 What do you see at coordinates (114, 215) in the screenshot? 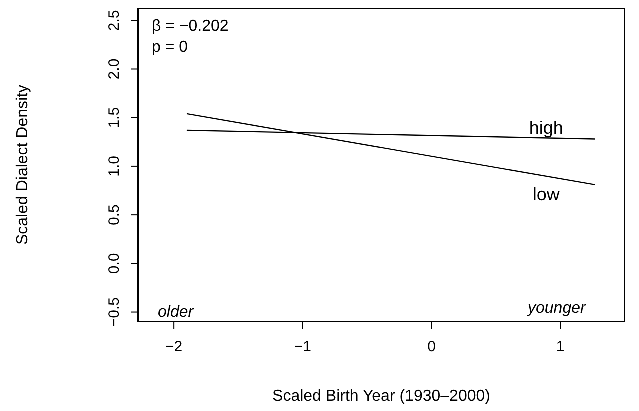
I see `y-tick-label: 0.5` at bounding box center [114, 215].